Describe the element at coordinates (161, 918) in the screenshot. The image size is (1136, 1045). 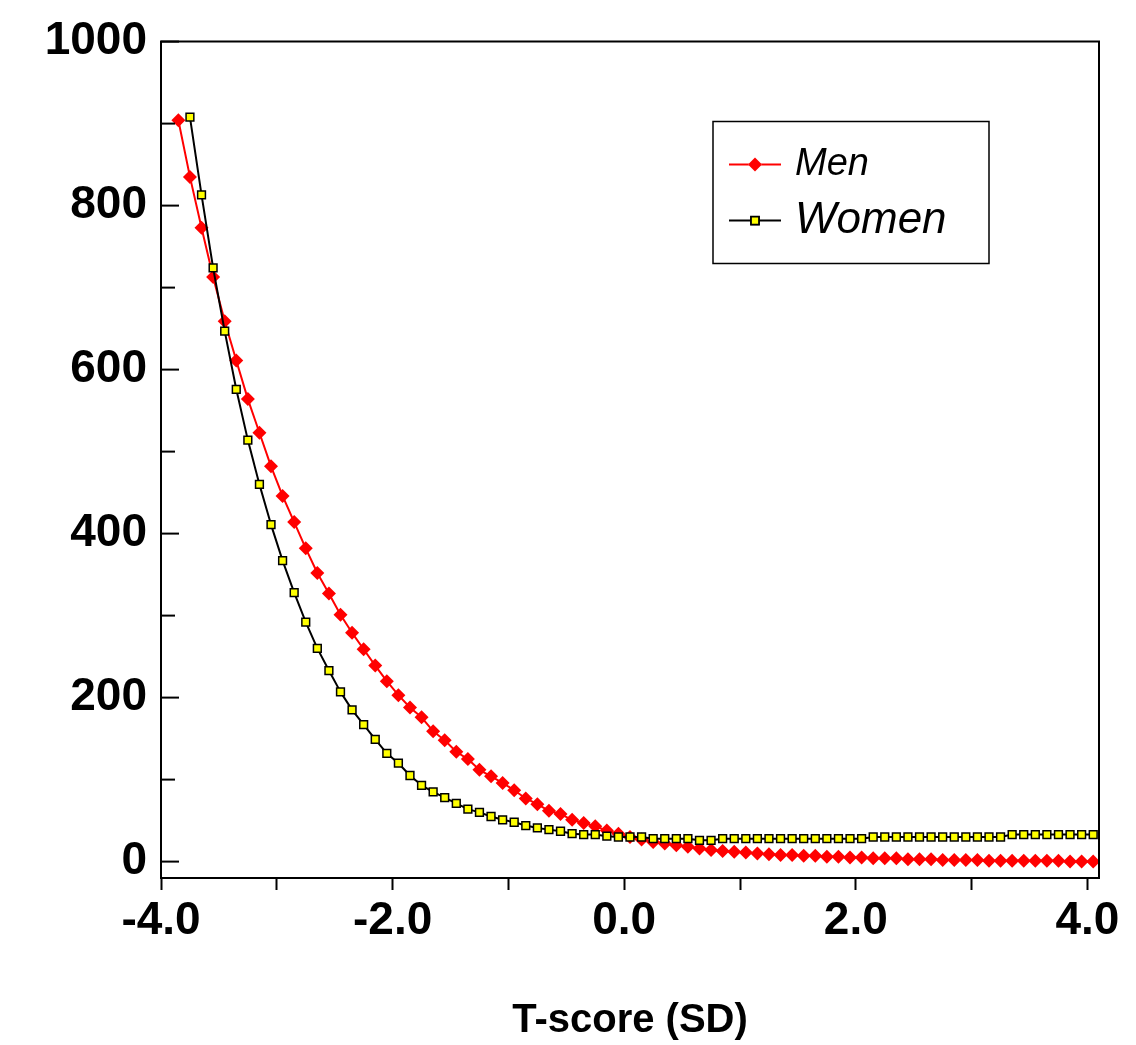
I see `x-tick-label: -4.0` at that location.